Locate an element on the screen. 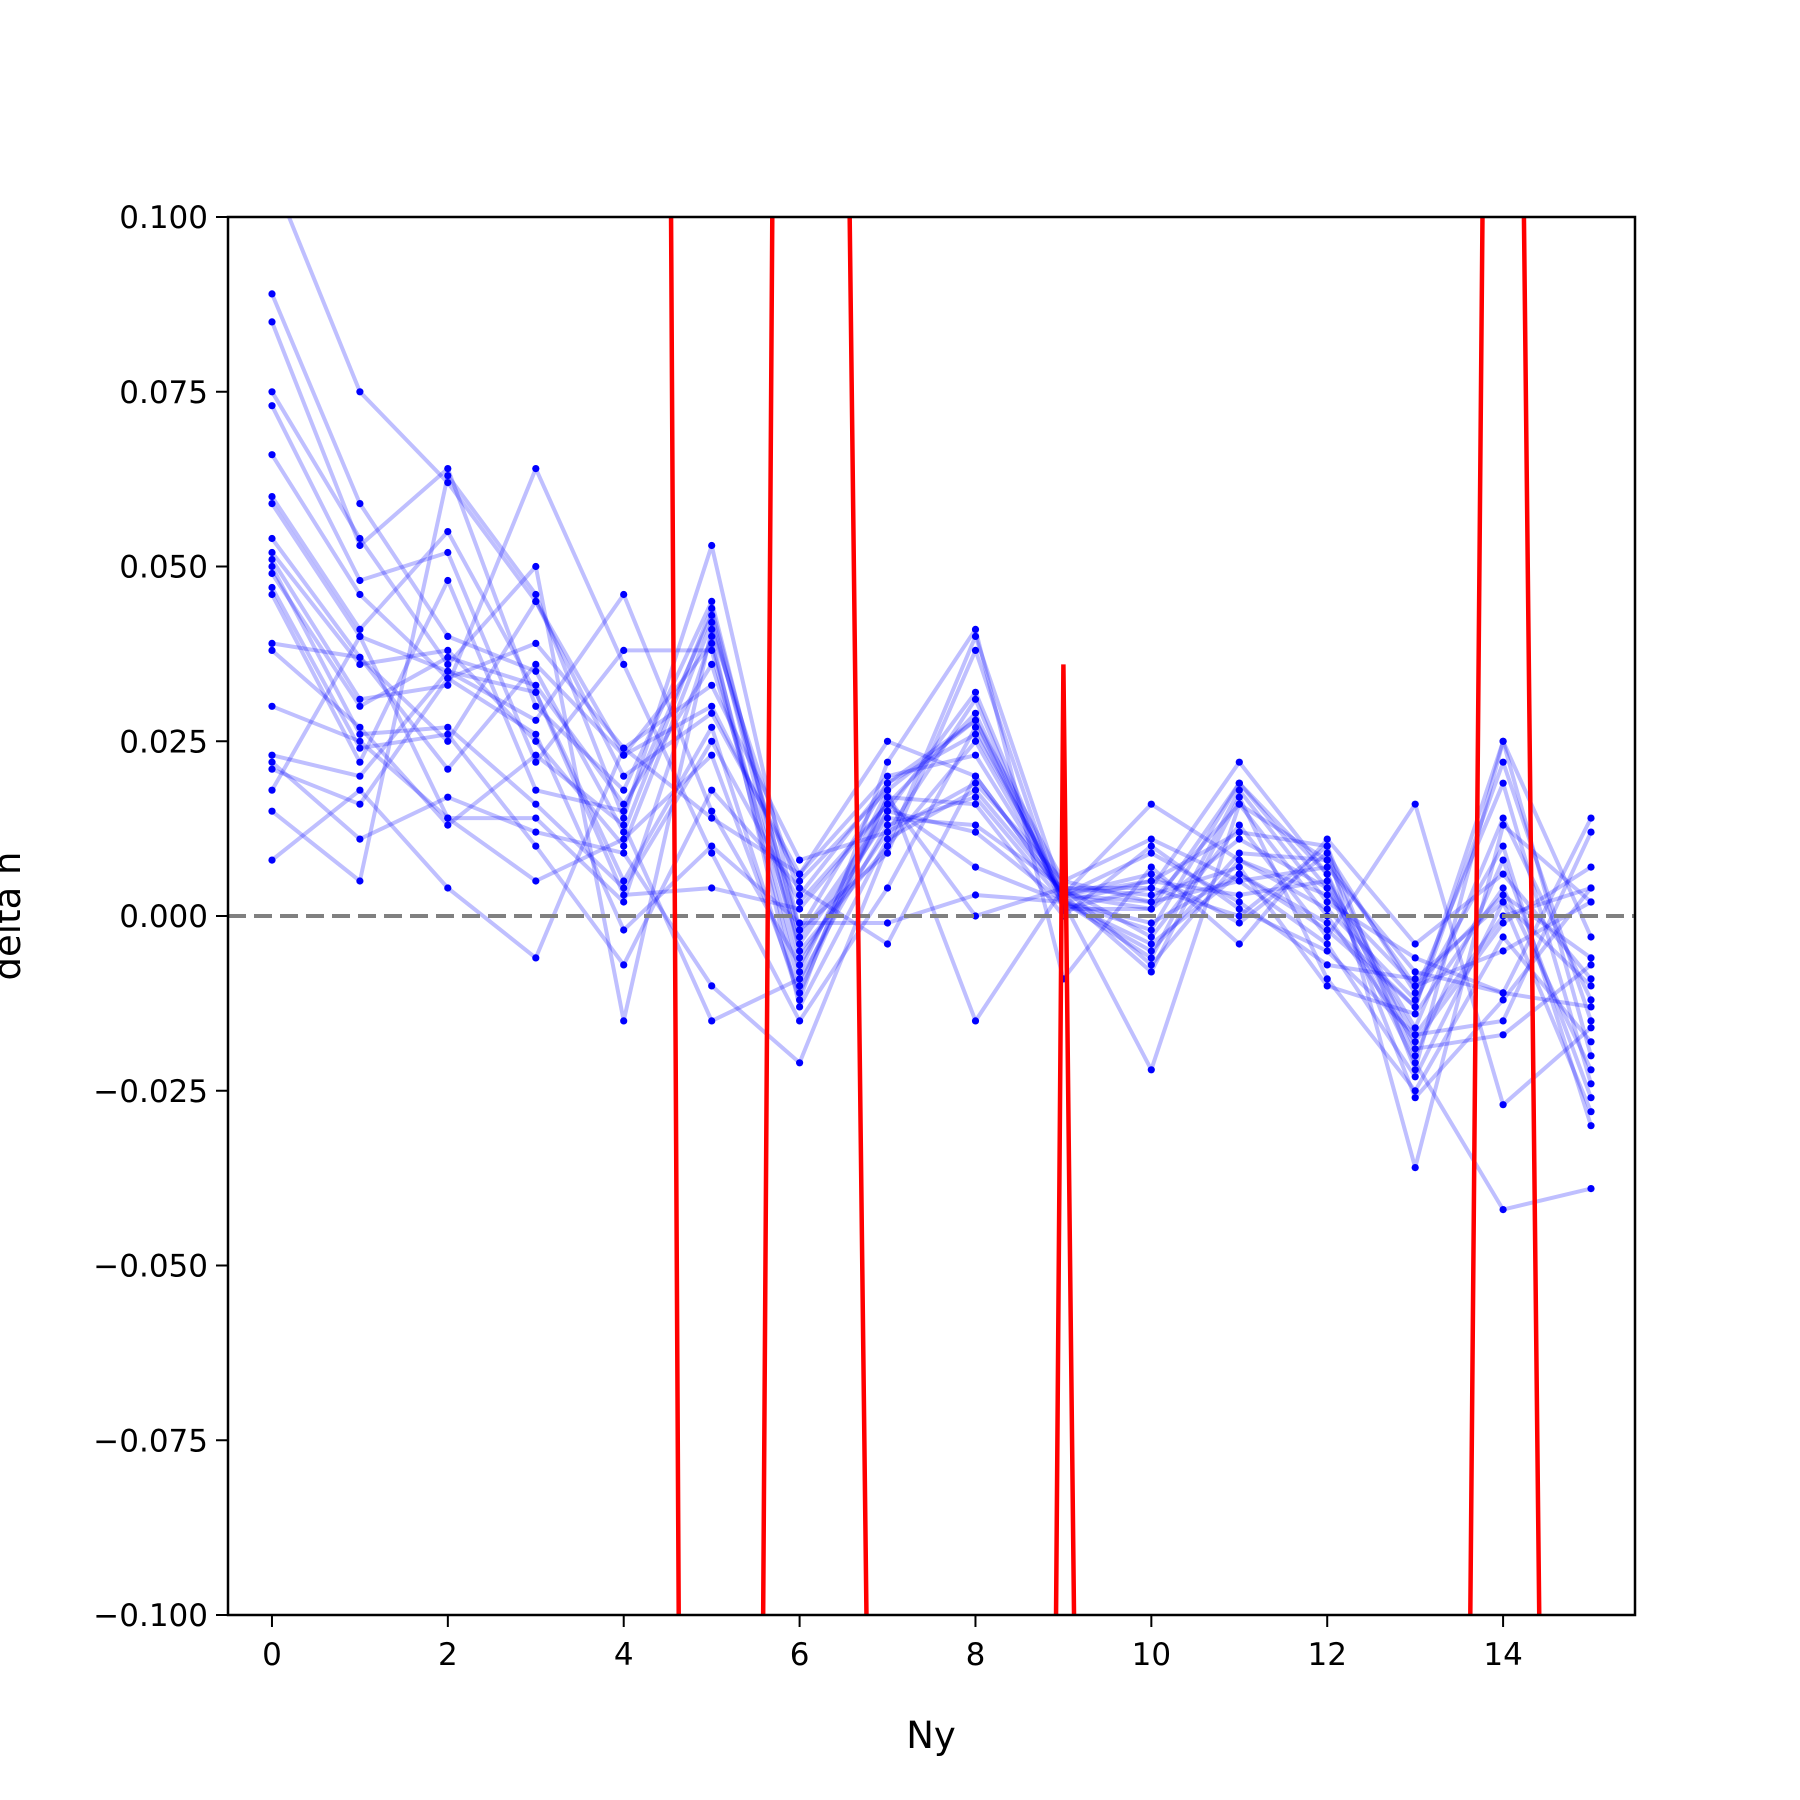 This screenshot has width=1800, height=1800. y-tick-label: 0.050 is located at coordinates (163, 568).